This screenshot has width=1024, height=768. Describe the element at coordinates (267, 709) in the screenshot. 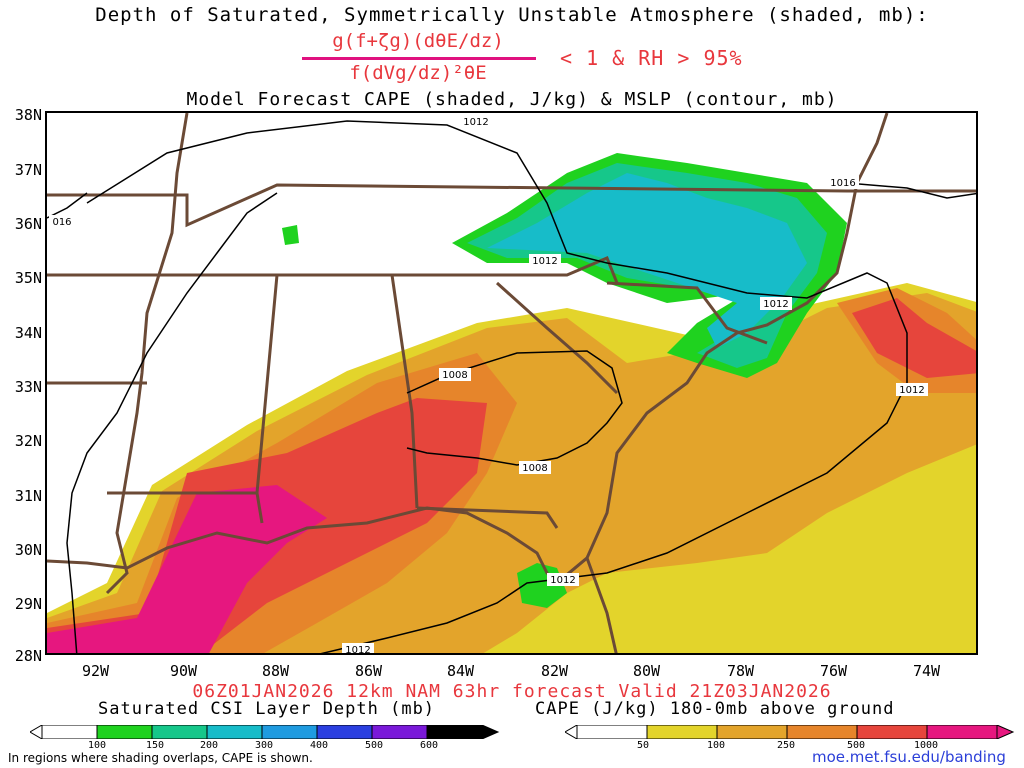

I see `csi-legend-title: Saturated CSI Layer Depth (mb)` at that location.